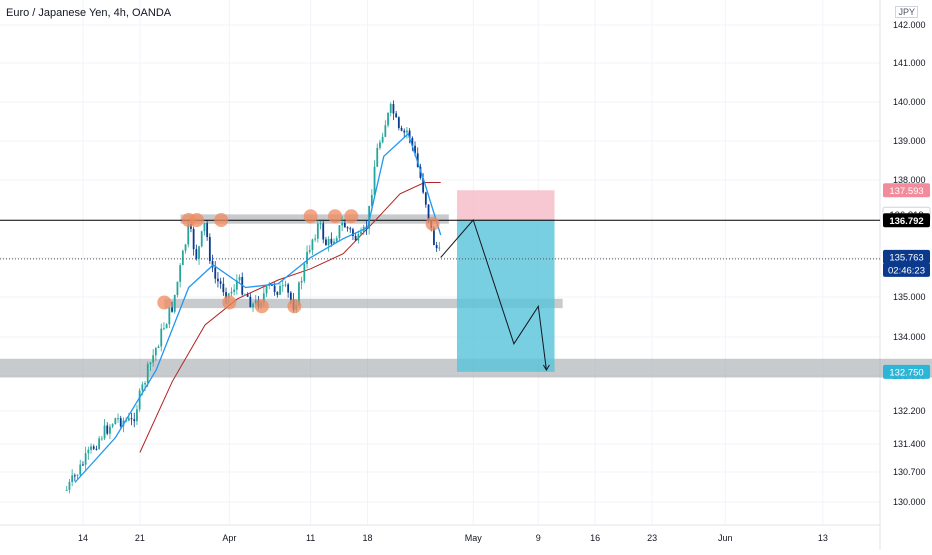 The image size is (932, 555). I want to click on y-tick-label: 141.000, so click(909, 63).